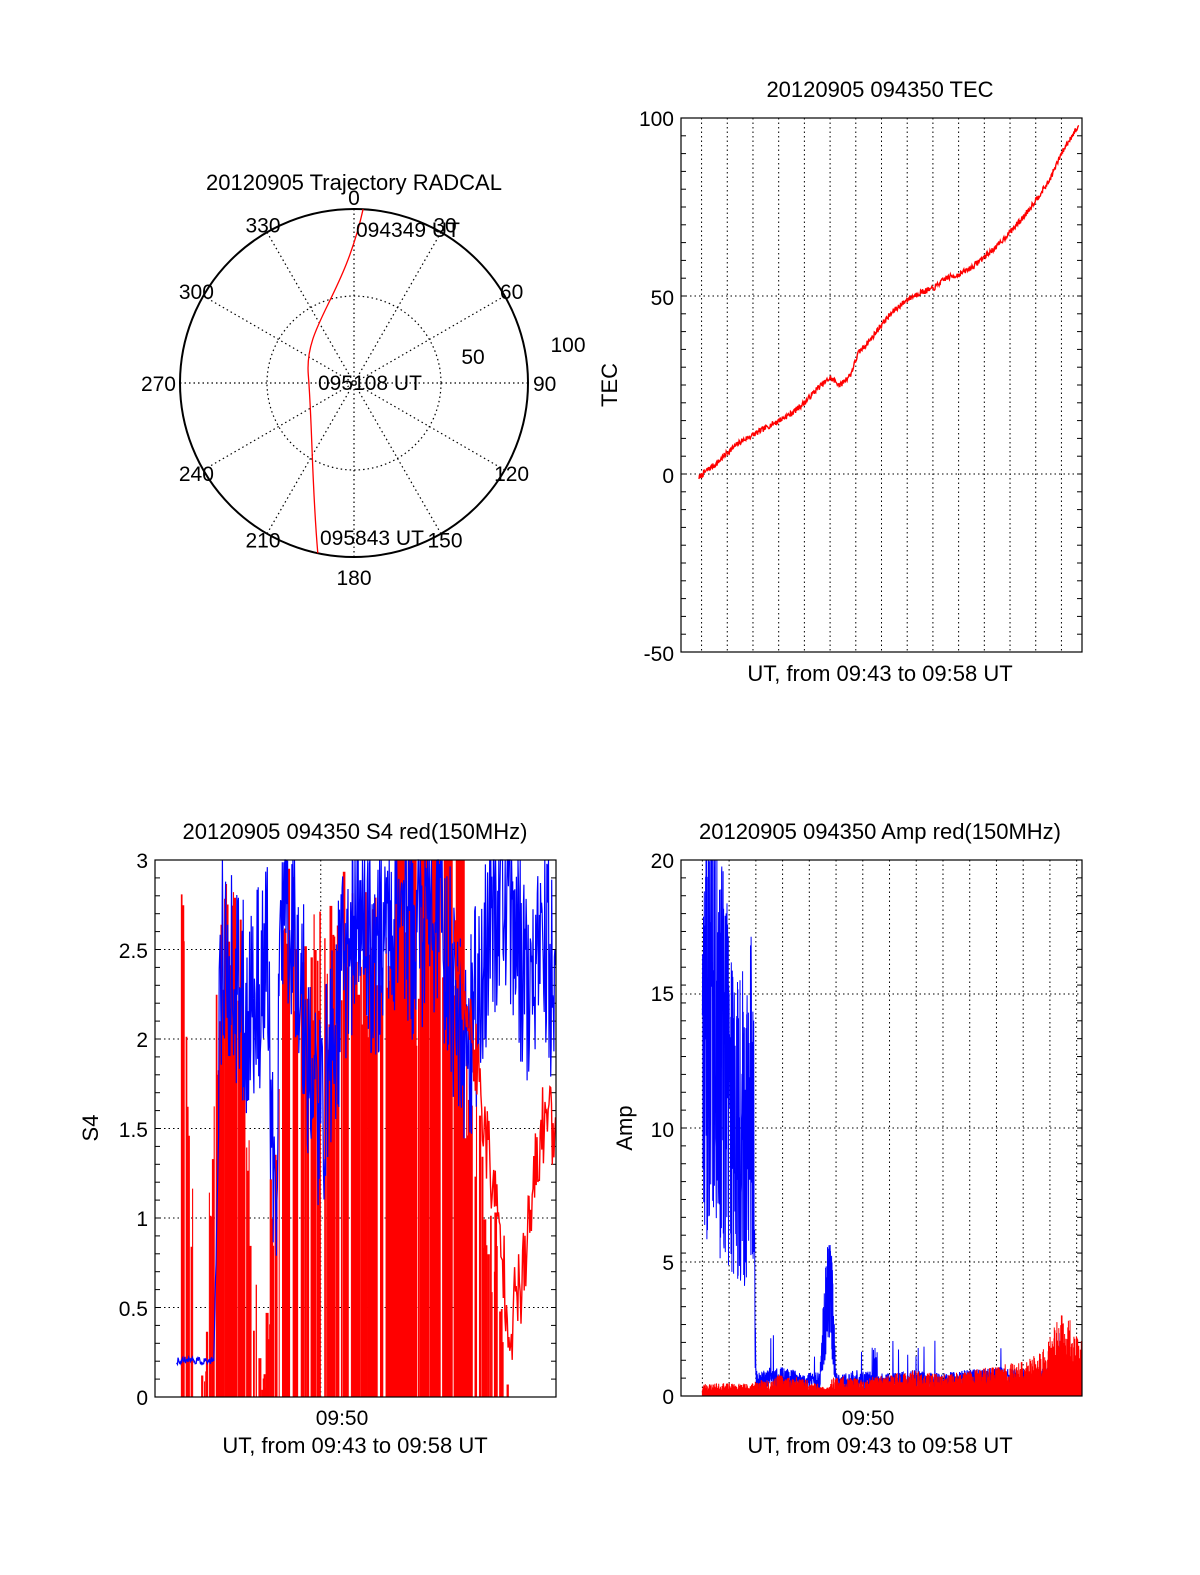 Image resolution: width=1200 pixels, height=1575 pixels. I want to click on s4-ytick-1: 1, so click(142, 1219).